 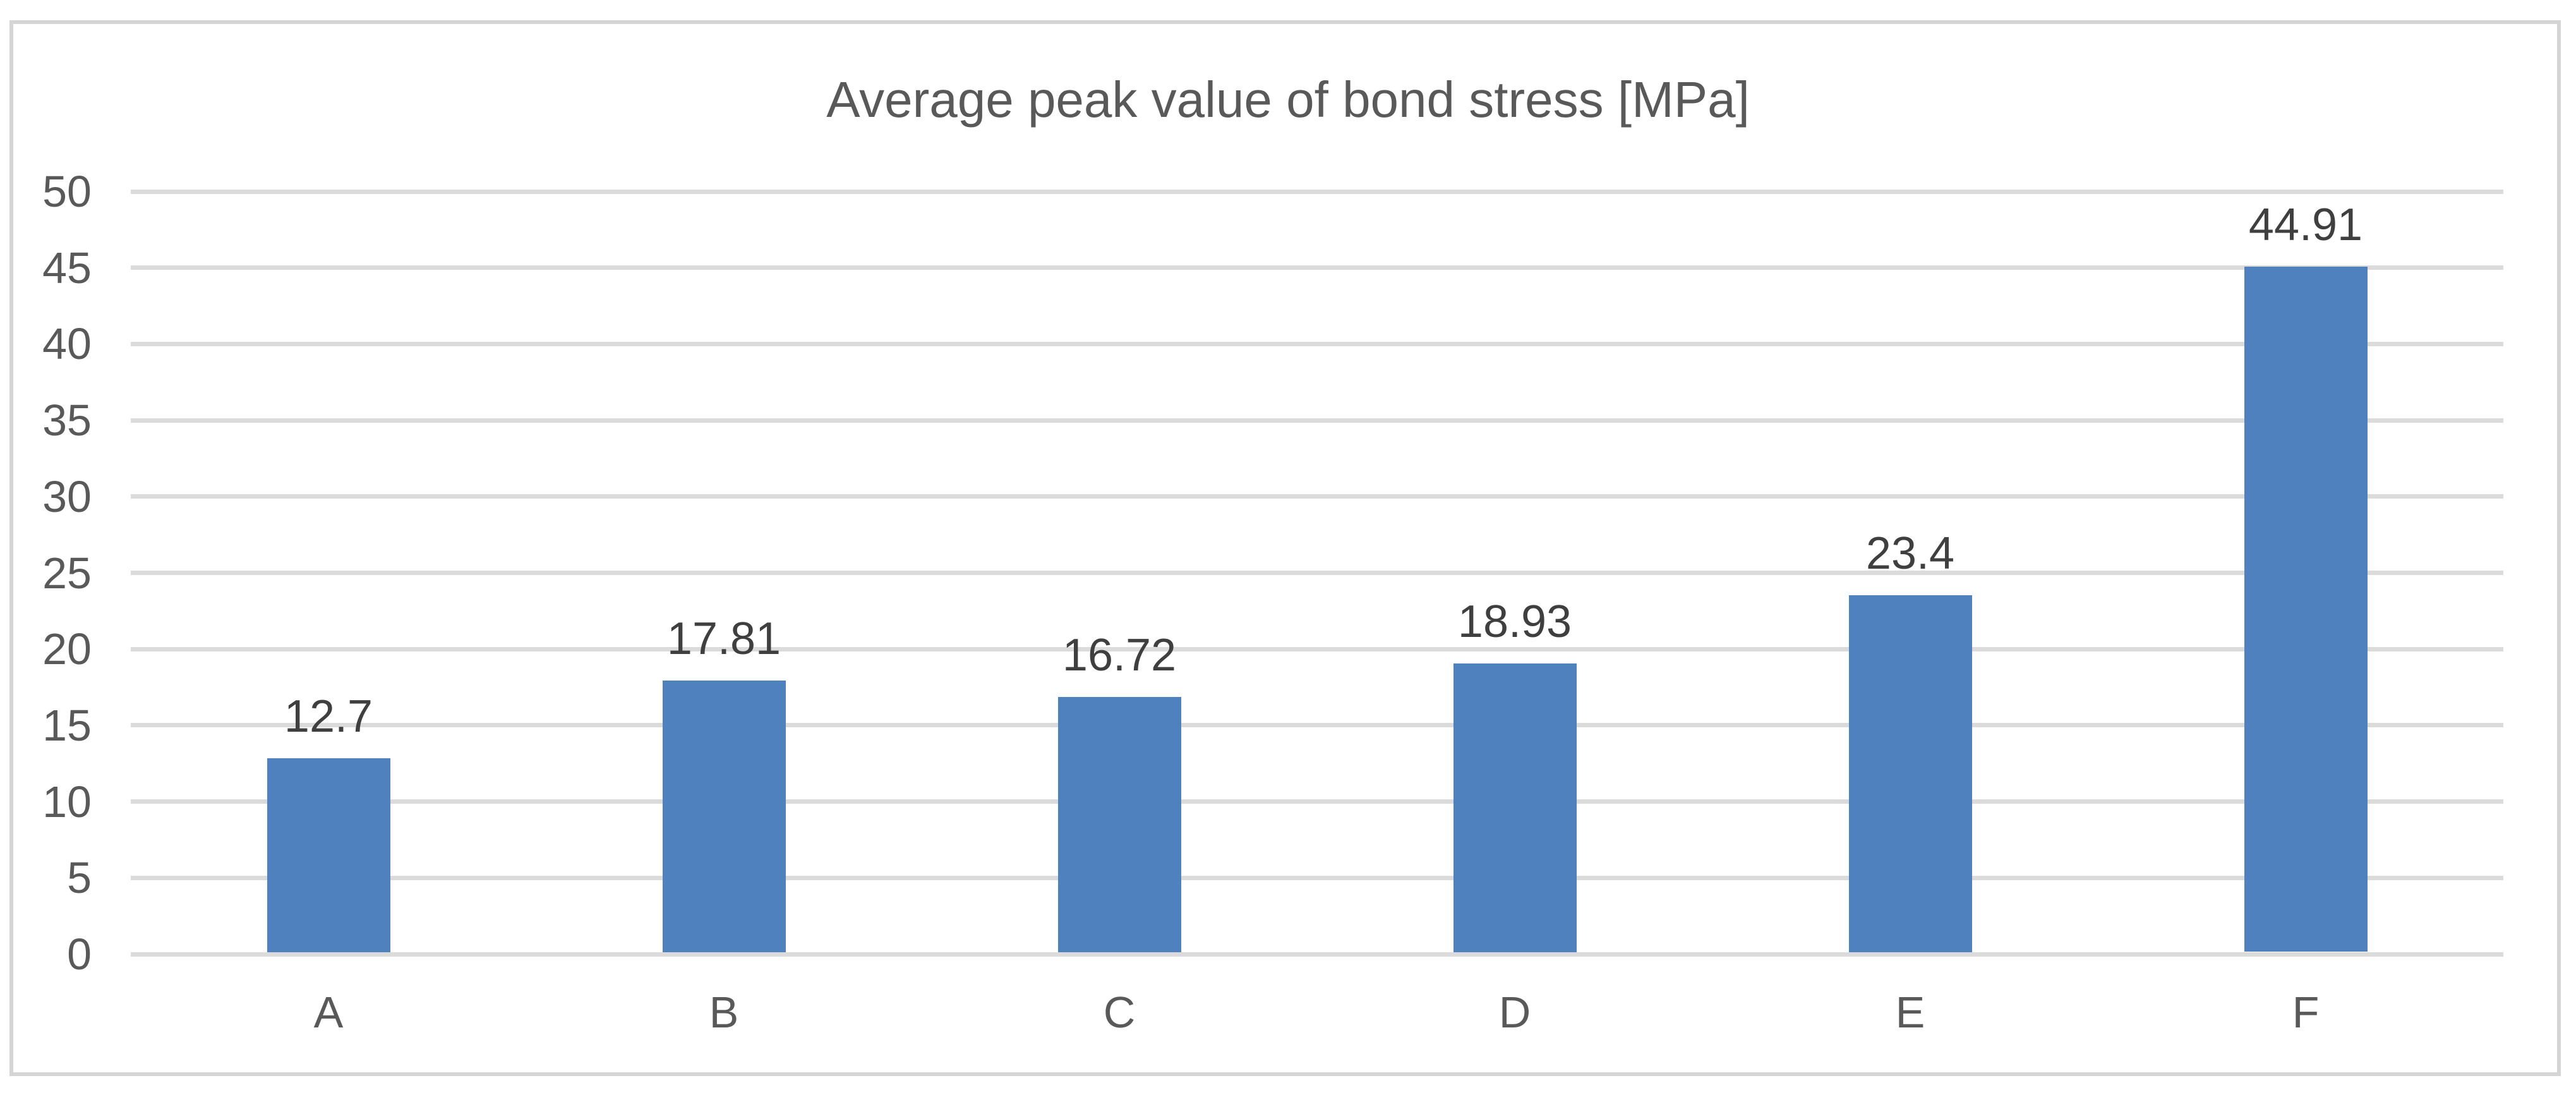 I want to click on x-category-label-D: D, so click(x=1514, y=1013).